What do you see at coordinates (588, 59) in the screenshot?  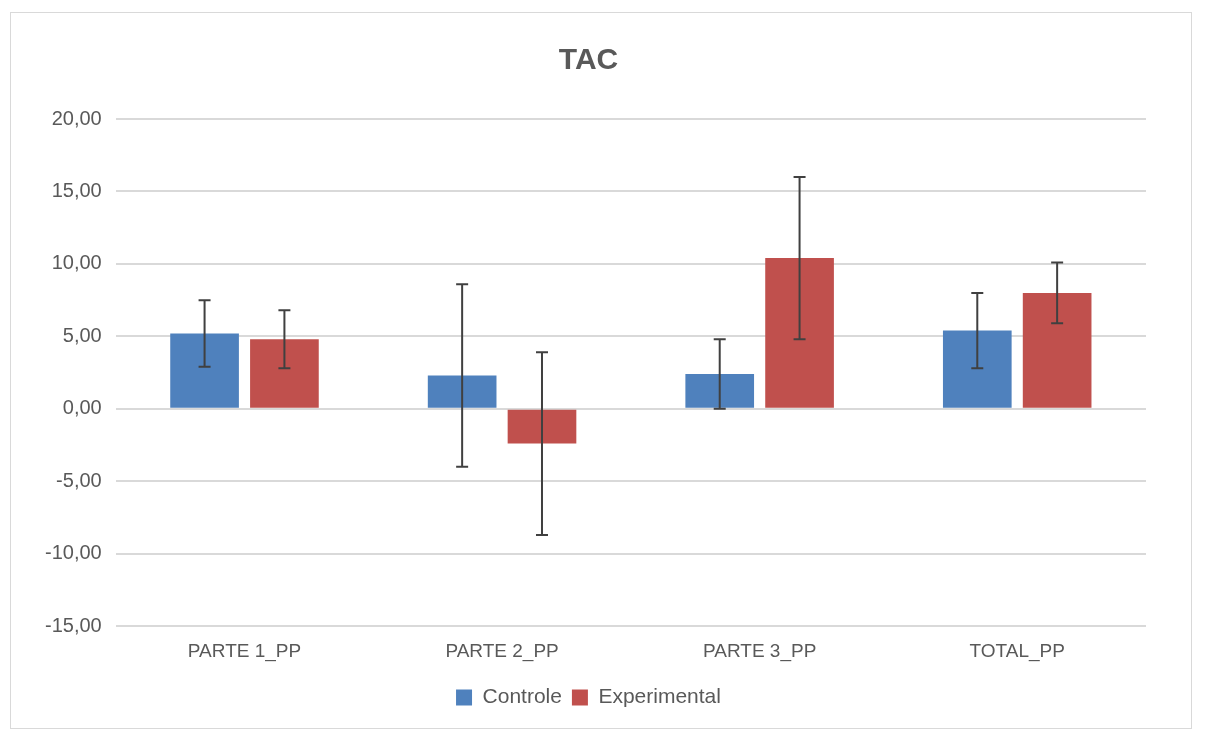 I see `chart-title: TAC` at bounding box center [588, 59].